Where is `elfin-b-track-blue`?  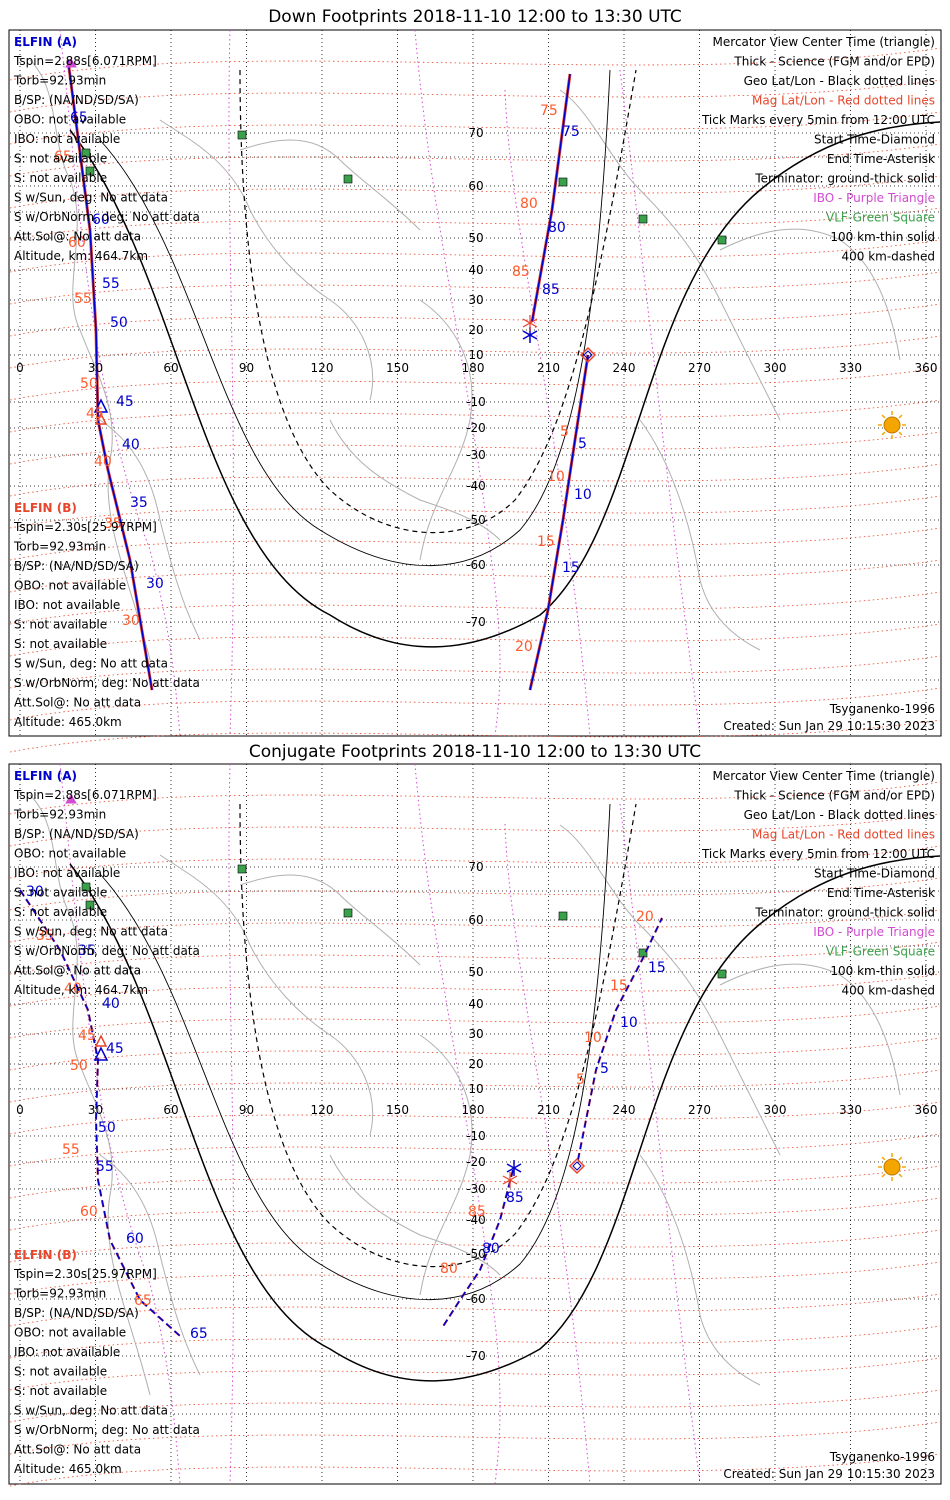
elfin-b-track-blue is located at coordinates (620, 1039).